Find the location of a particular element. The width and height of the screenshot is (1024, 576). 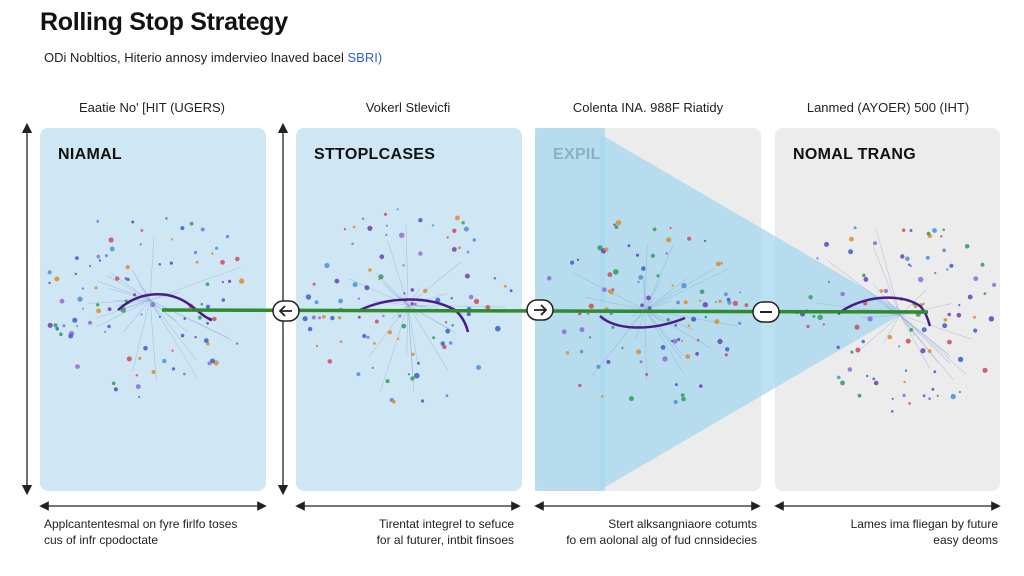

column-heading-4: Lanmed (AYOER) 500 (IHT) is located at coordinates (888, 107).